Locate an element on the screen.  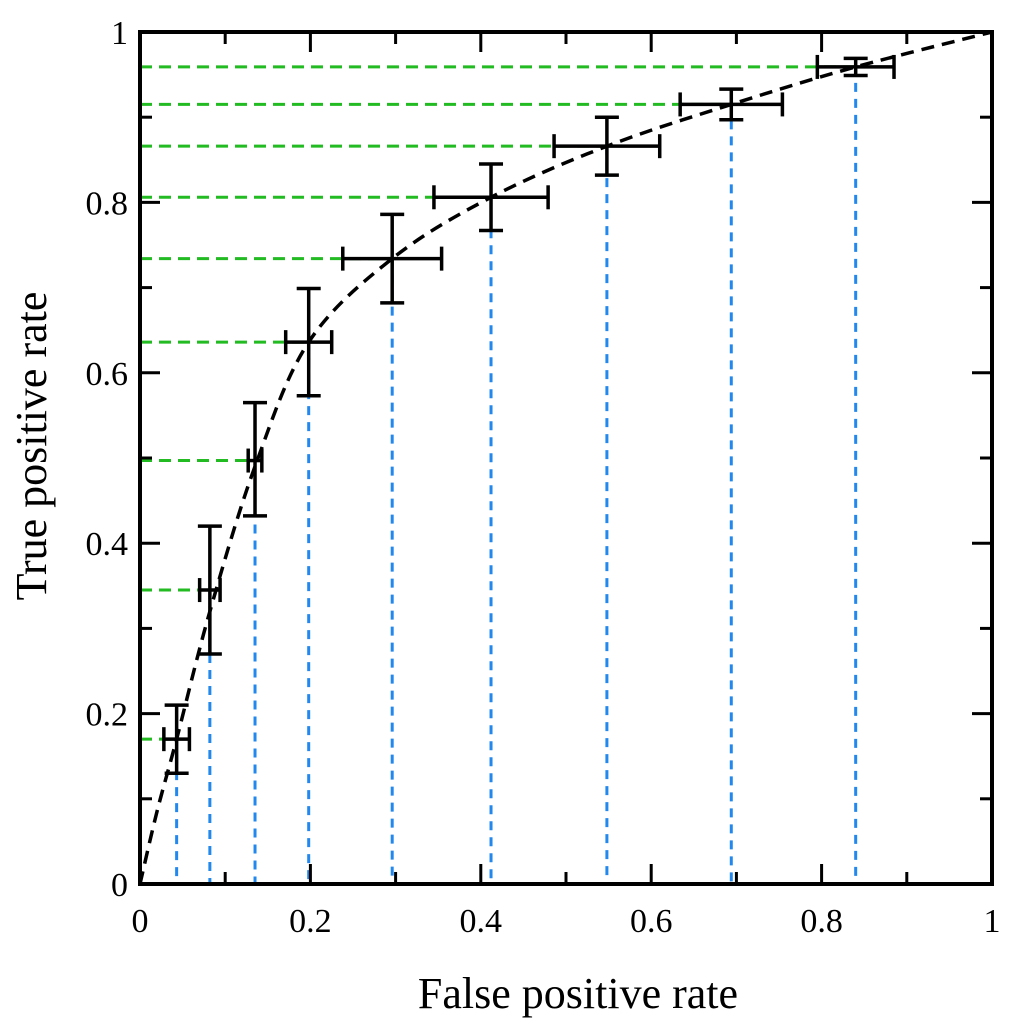
y-tick-label-0: 0 is located at coordinates (119, 885).